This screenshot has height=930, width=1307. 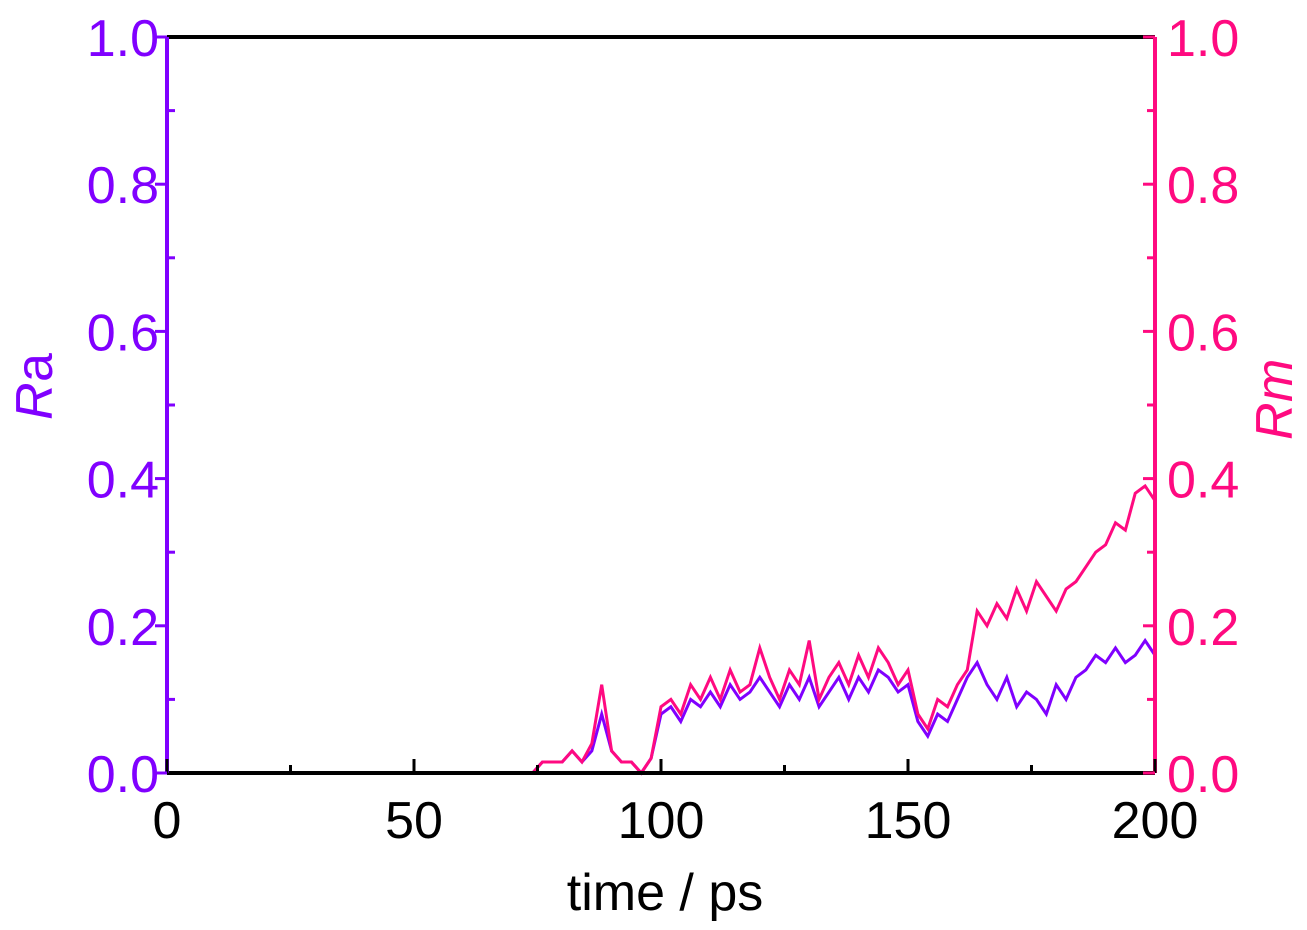 What do you see at coordinates (1203, 39) in the screenshot?
I see `y2-tick-label: 1.0` at bounding box center [1203, 39].